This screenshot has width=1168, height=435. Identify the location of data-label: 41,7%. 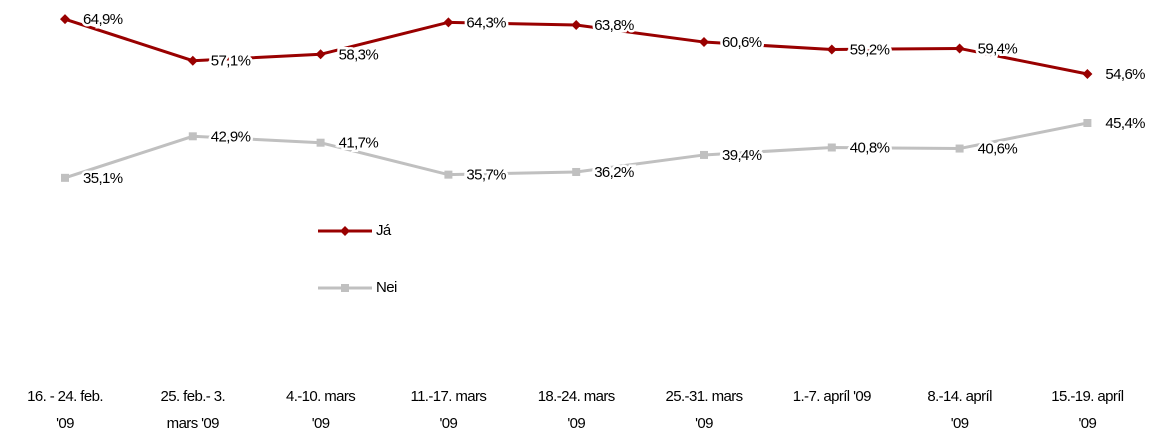
(359, 143).